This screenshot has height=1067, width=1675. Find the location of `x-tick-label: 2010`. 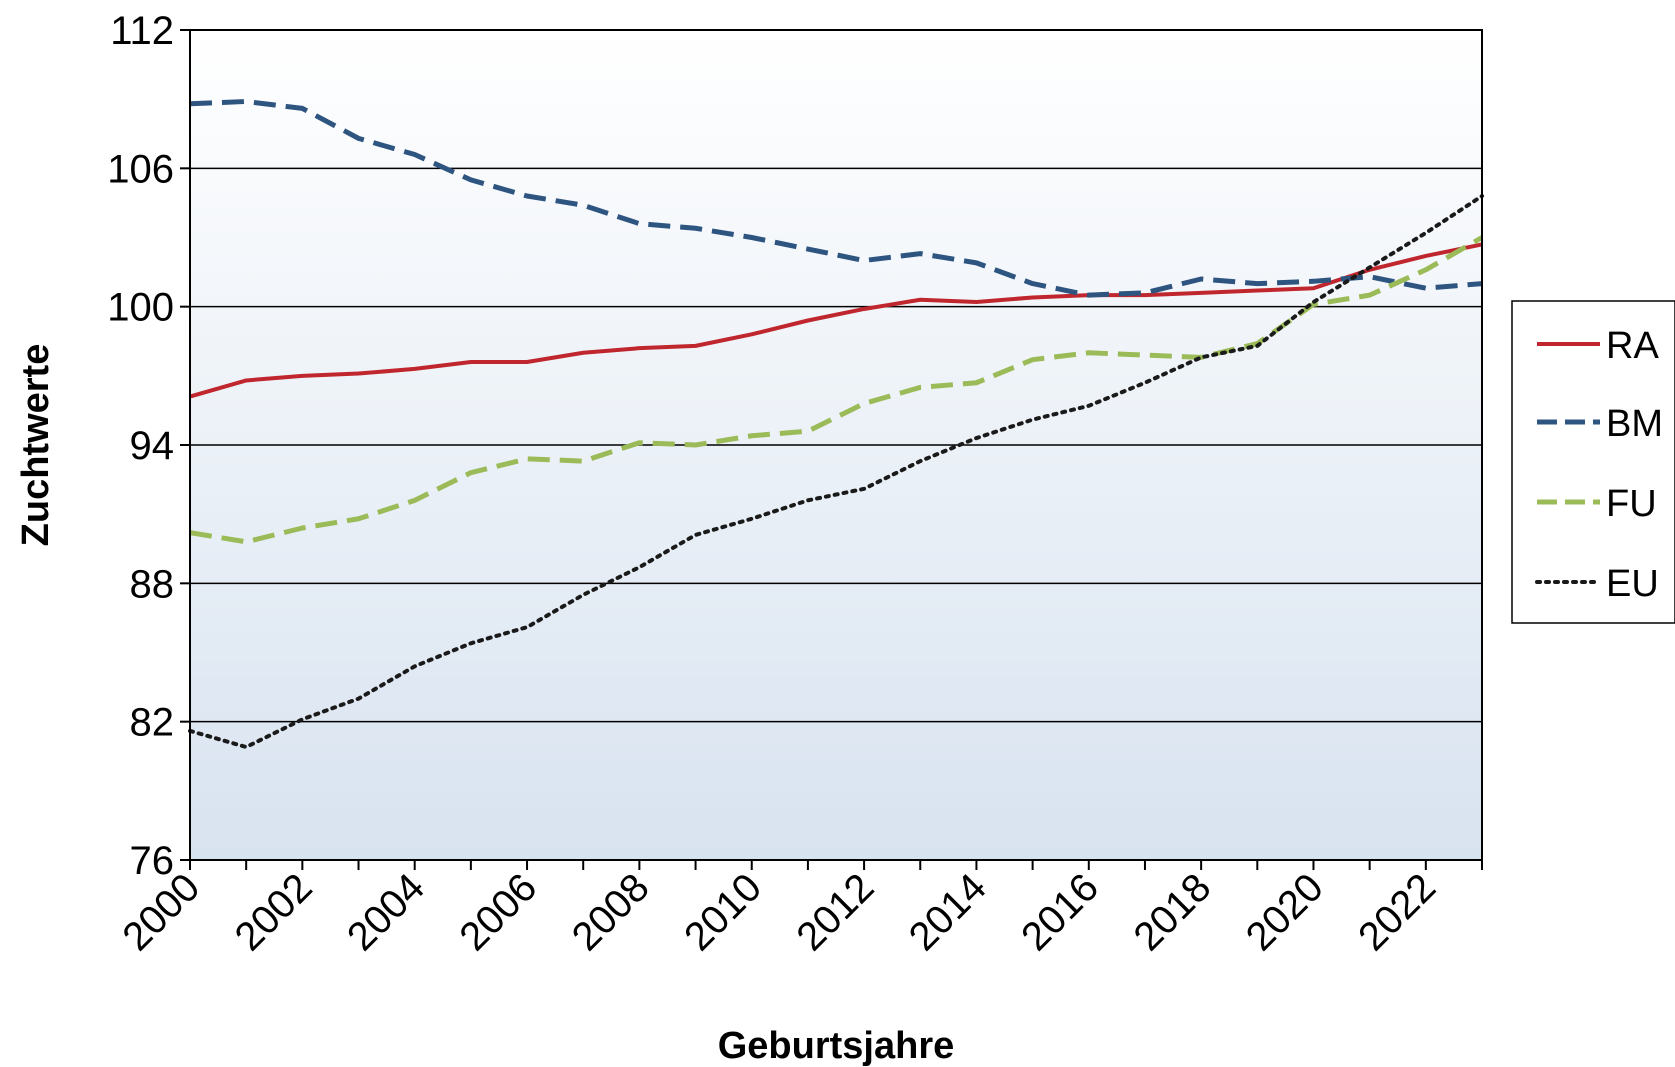

x-tick-label: 2010 is located at coordinates (723, 912).